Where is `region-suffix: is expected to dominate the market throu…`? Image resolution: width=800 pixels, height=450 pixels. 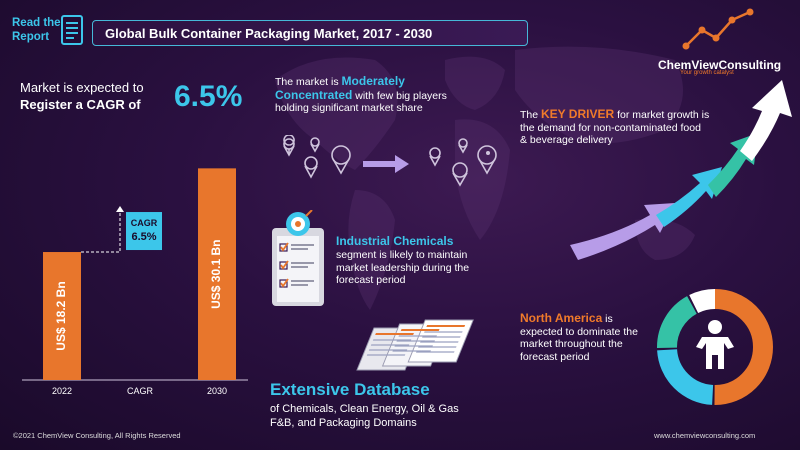 region-suffix: is expected to dominate the market throu… is located at coordinates (579, 338).